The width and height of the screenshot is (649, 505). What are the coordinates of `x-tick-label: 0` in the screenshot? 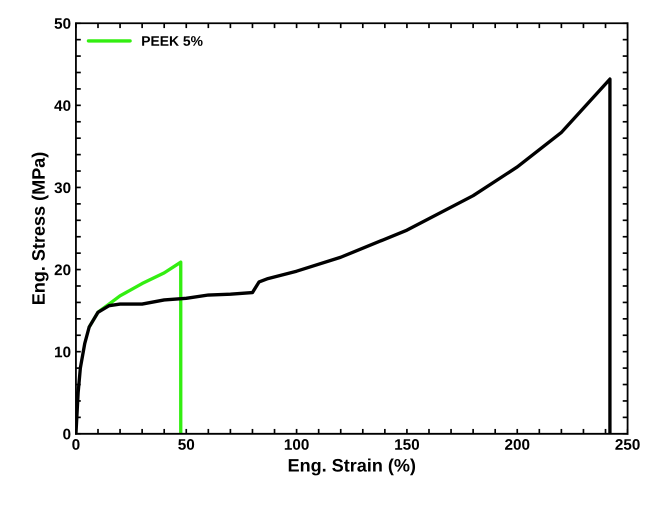 It's located at (76, 444).